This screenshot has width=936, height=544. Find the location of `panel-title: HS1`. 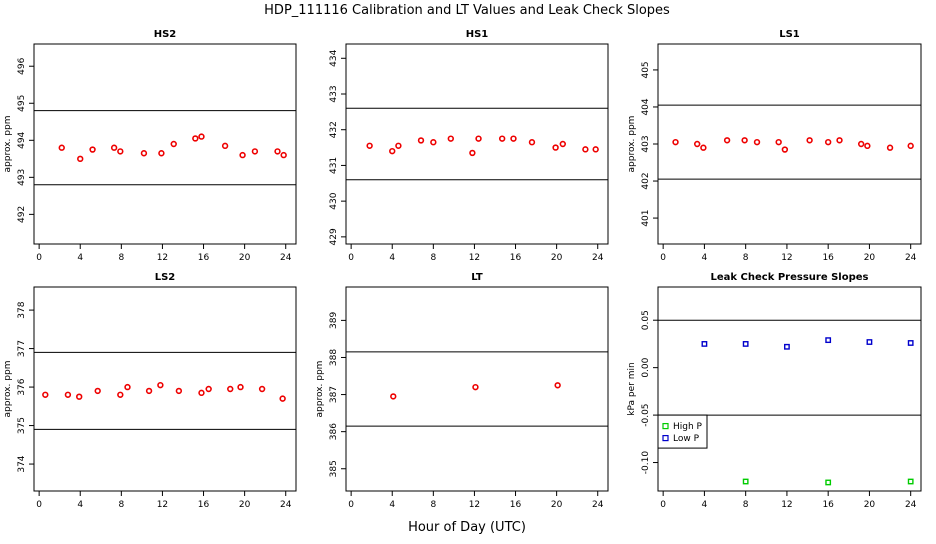

panel-title: HS1 is located at coordinates (477, 34).